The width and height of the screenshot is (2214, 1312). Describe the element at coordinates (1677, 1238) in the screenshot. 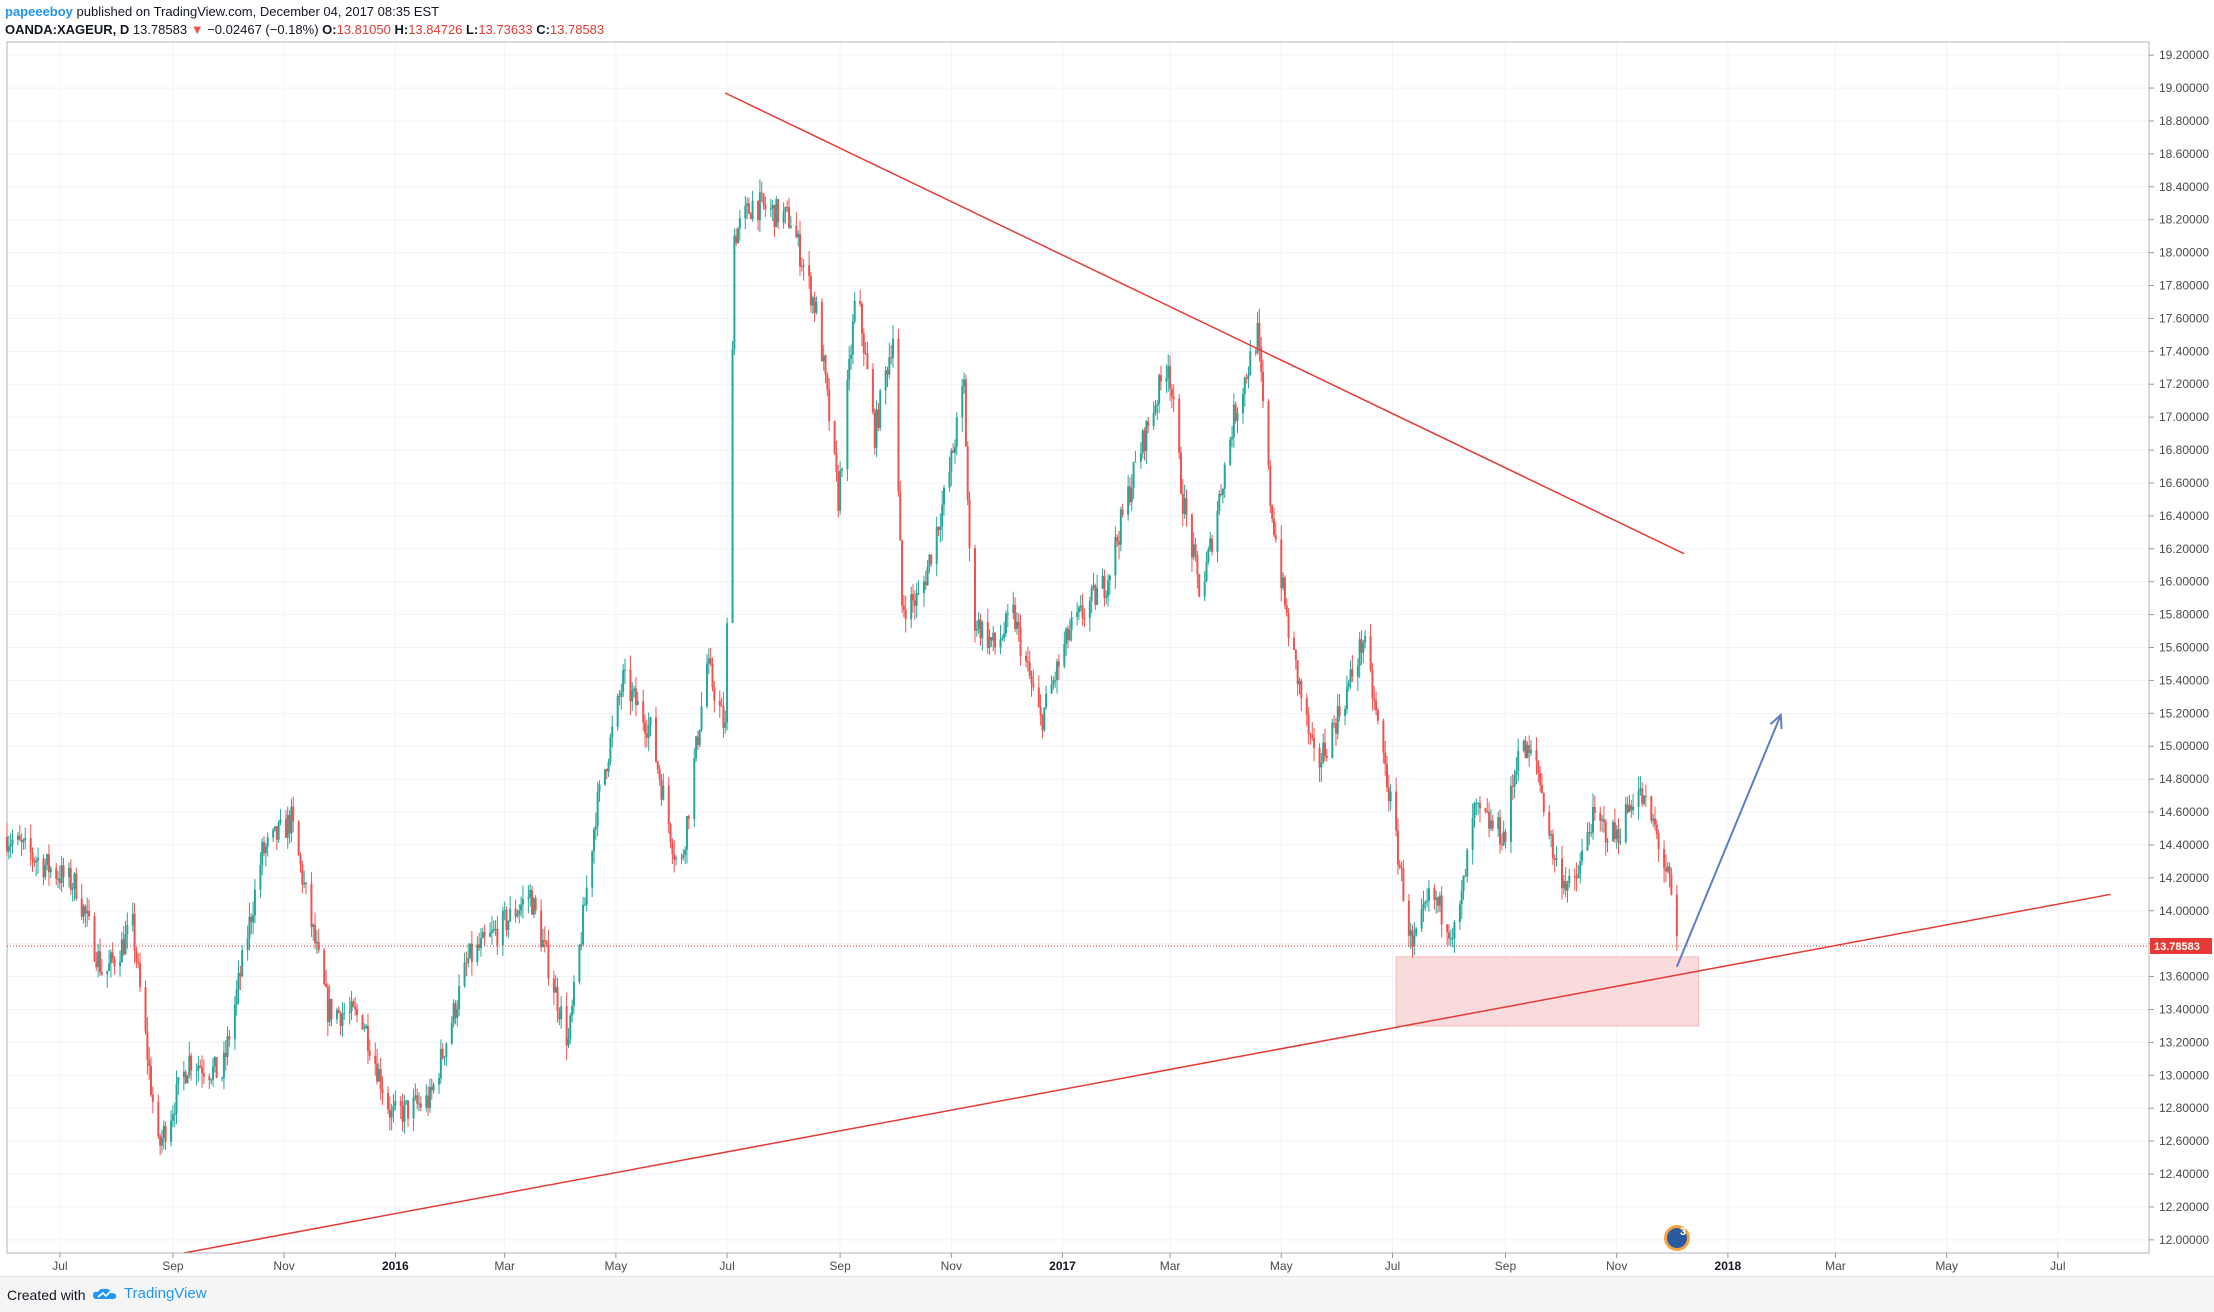

I see `event-badge: 3` at that location.